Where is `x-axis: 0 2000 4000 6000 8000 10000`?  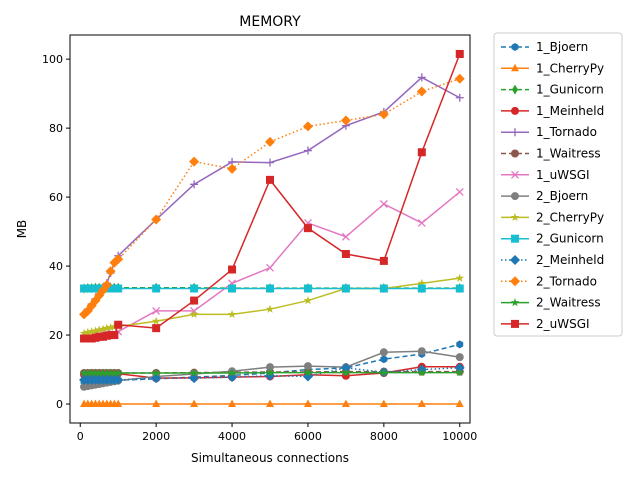 x-axis: 0 2000 4000 6000 8000 10000 is located at coordinates (277, 433).